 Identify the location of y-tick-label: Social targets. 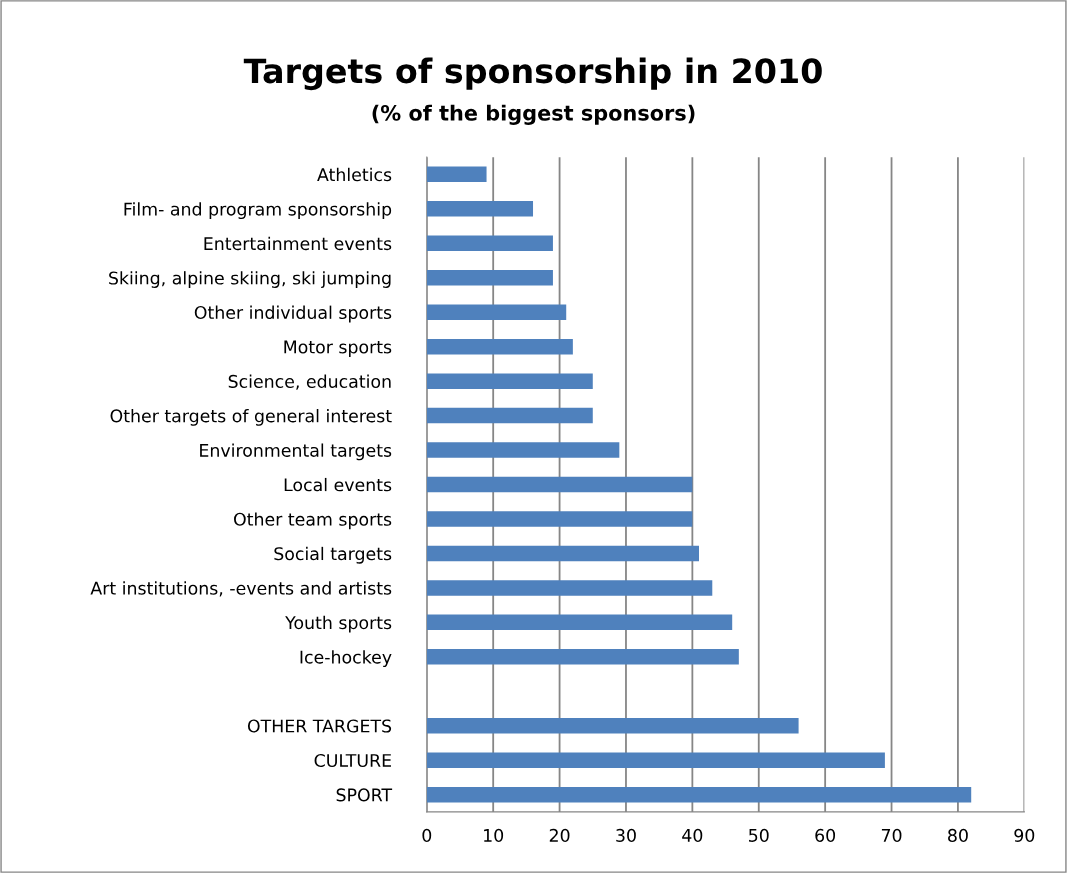
(333, 555).